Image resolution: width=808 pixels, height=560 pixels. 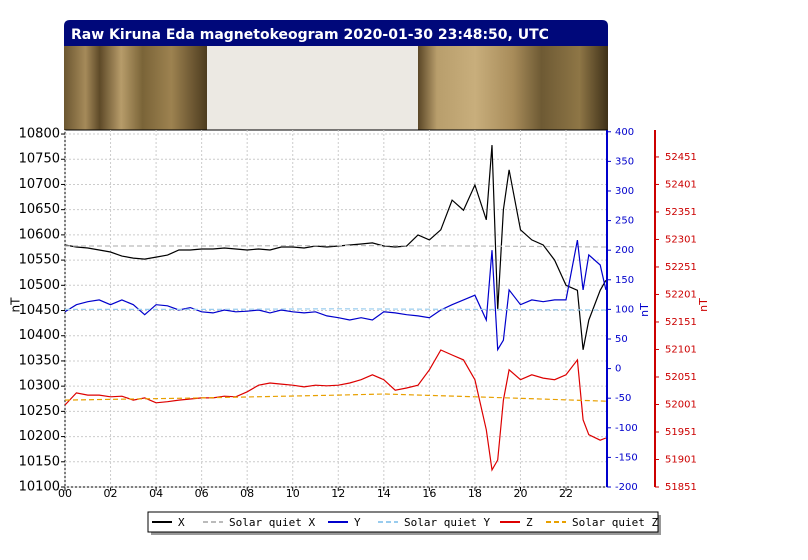 I want to click on y3-tick-label: 51951, so click(x=681, y=432).